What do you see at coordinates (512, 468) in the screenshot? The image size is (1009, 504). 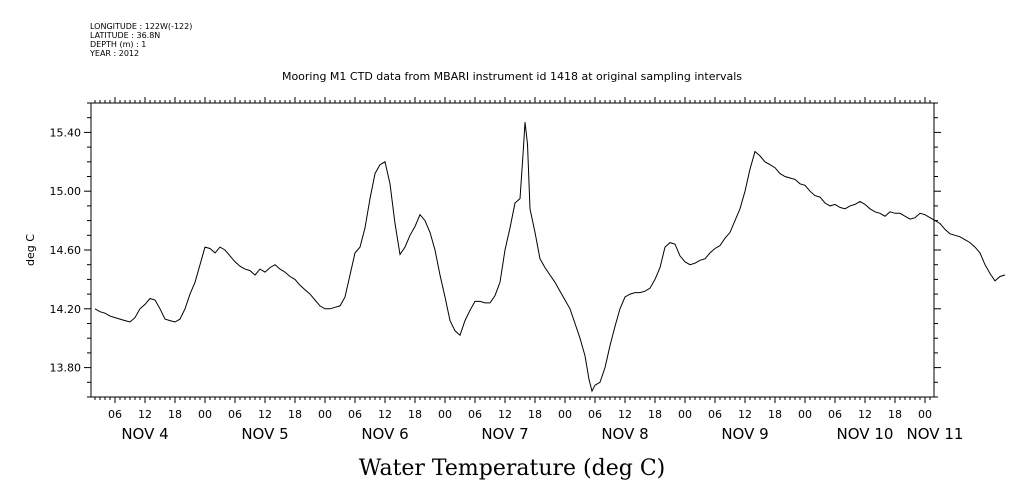 I see `x-axis-label: Water Temperature (deg C)` at bounding box center [512, 468].